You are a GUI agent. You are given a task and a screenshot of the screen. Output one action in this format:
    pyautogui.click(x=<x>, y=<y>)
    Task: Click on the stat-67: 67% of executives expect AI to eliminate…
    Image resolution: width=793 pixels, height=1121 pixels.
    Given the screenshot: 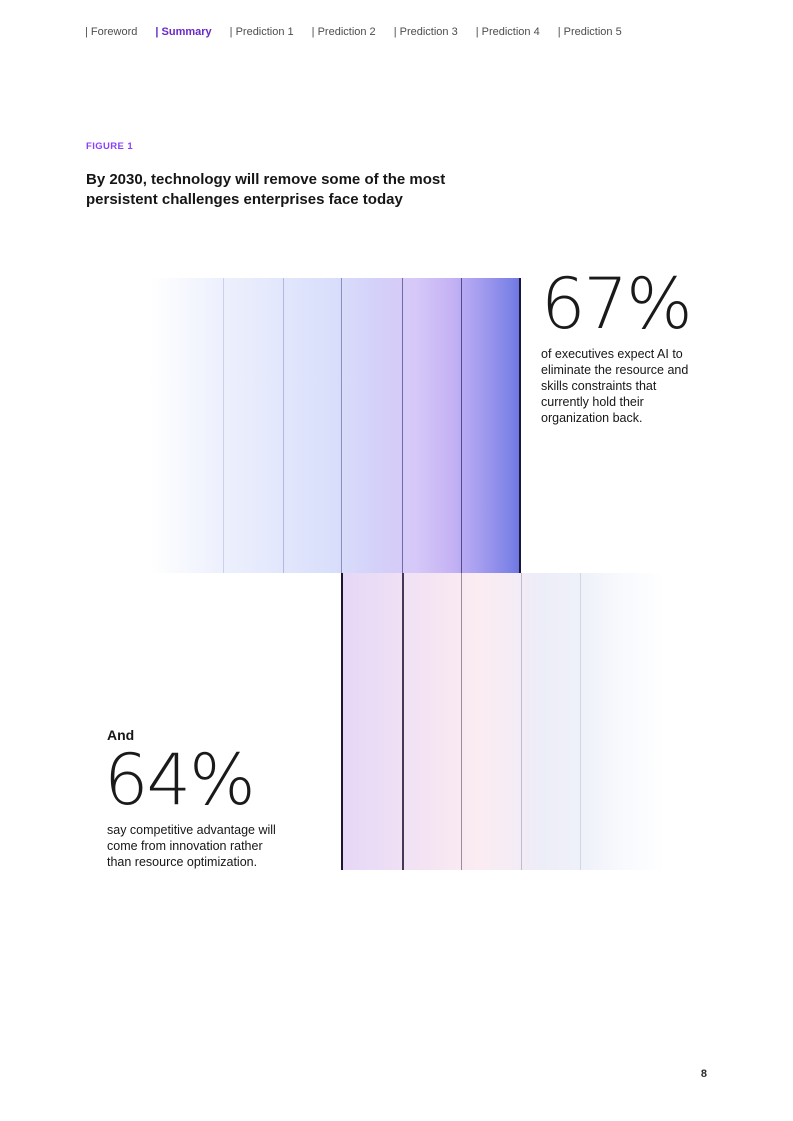 What is the action you would take?
    pyautogui.click(x=630, y=347)
    